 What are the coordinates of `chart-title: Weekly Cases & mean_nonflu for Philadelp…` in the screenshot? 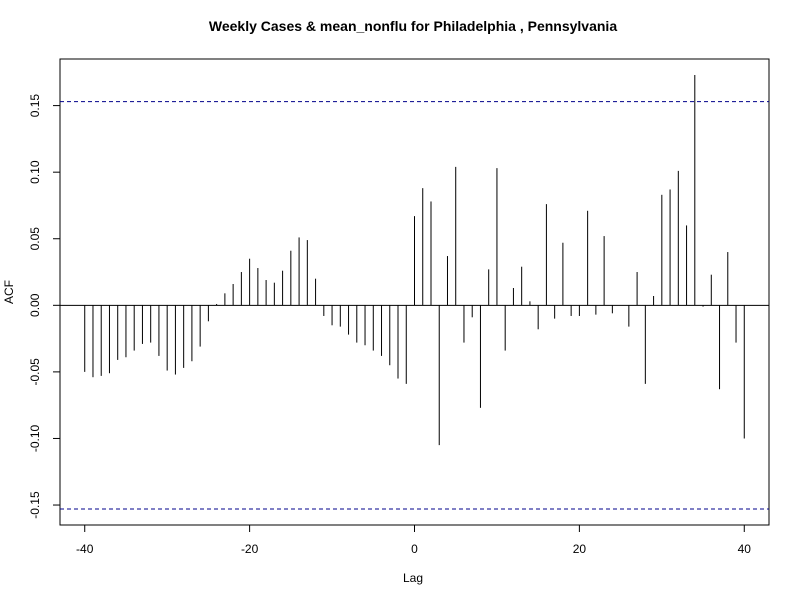 It's located at (413, 26).